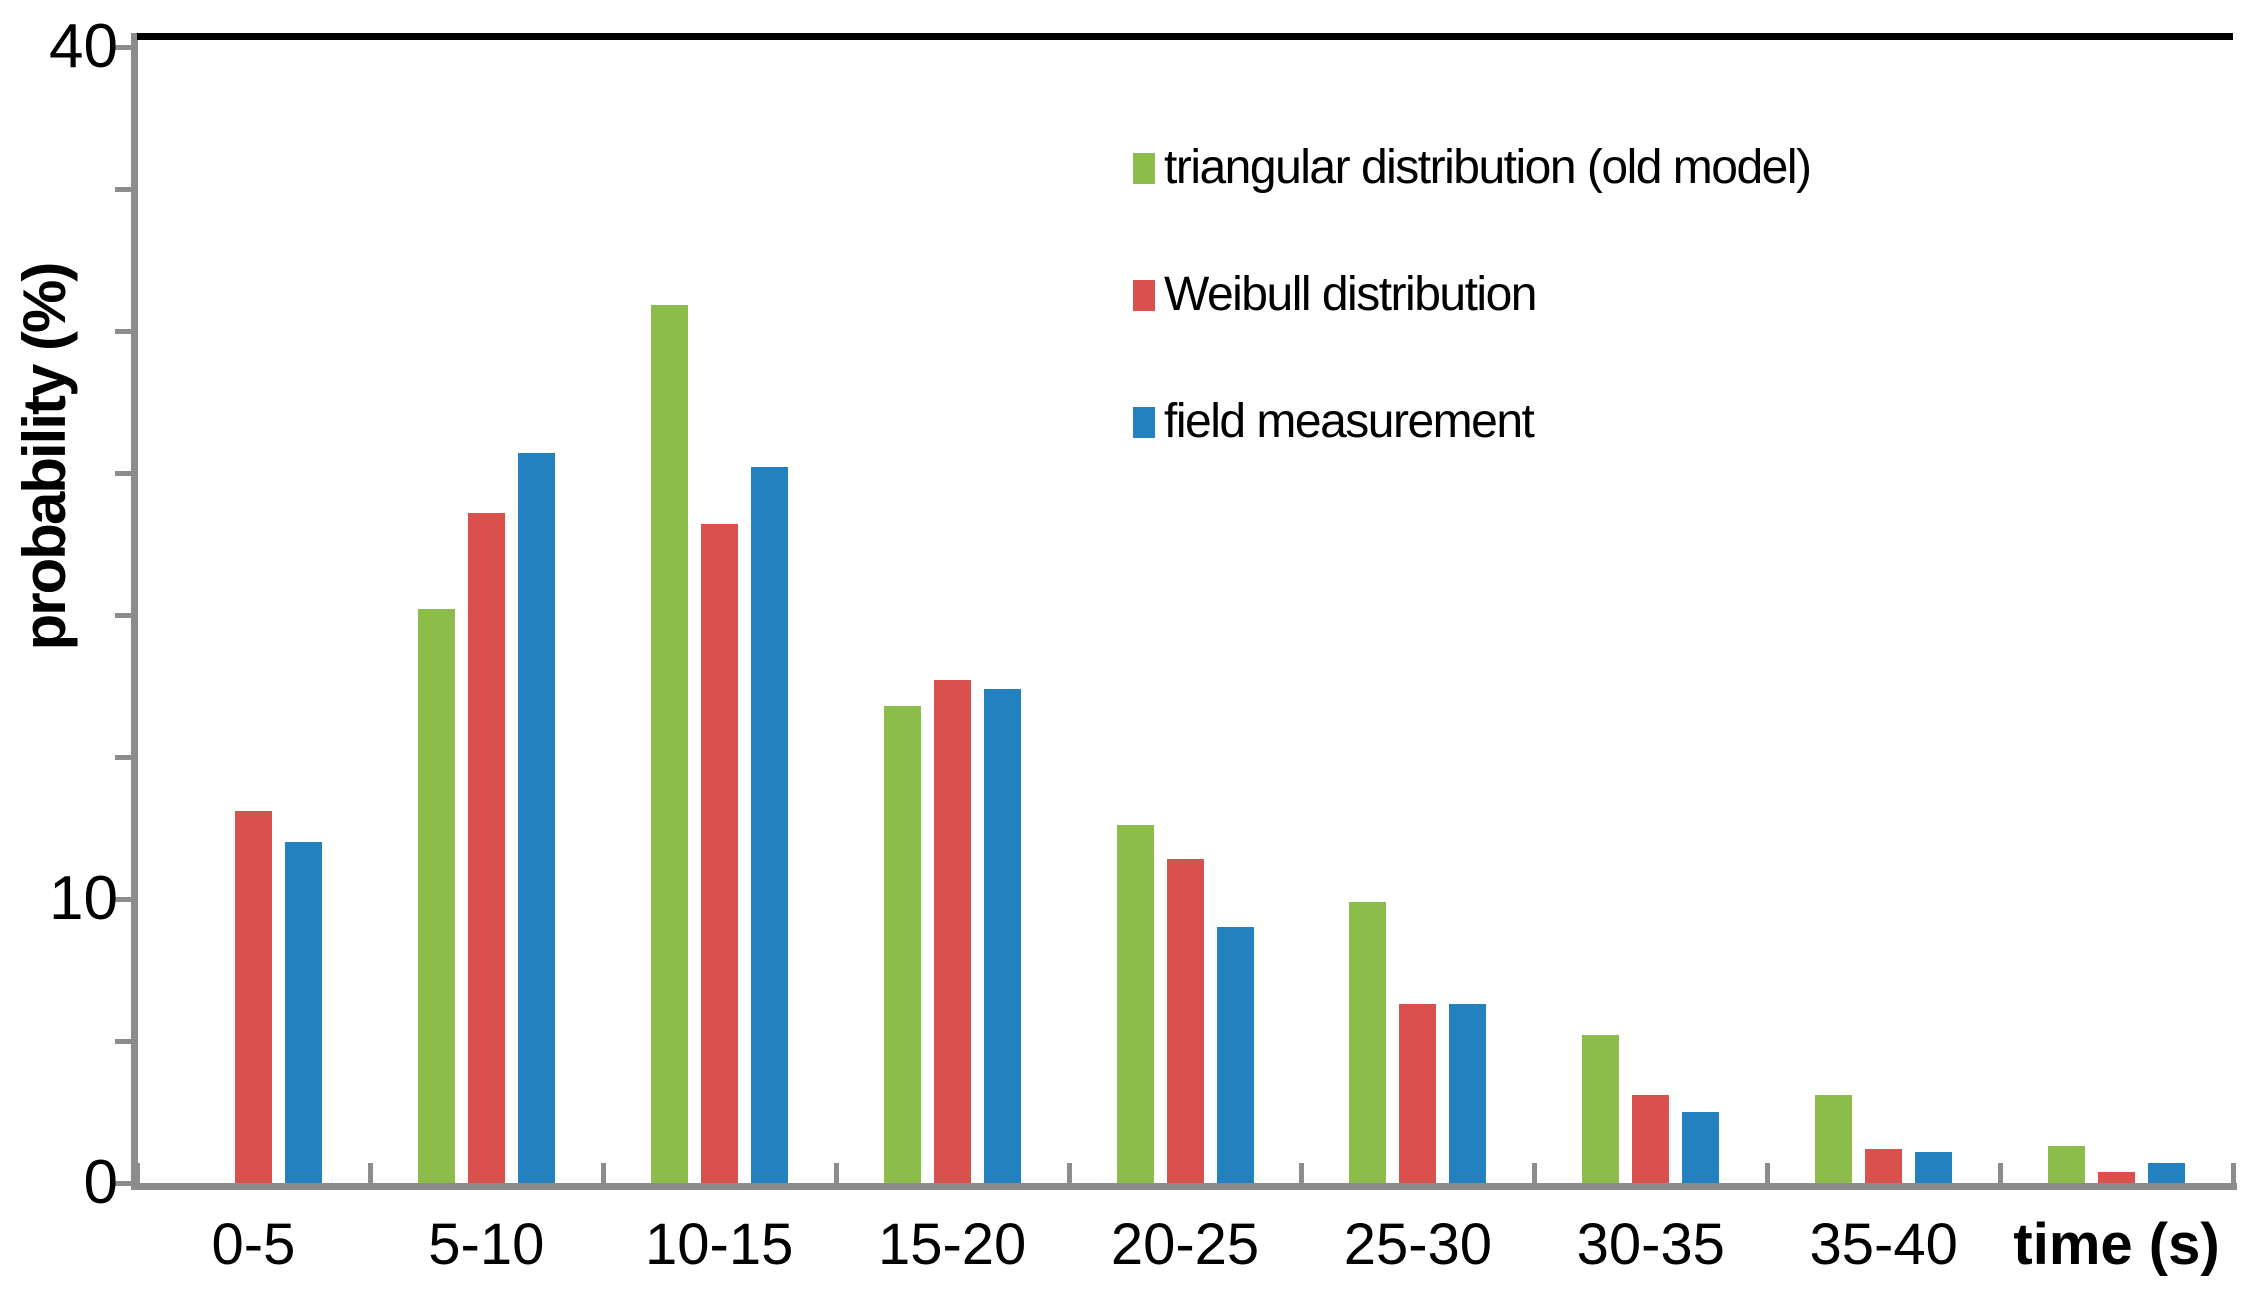 This screenshot has height=1304, width=2249. I want to click on legend-label: triangular distribution (old model), so click(1488, 167).